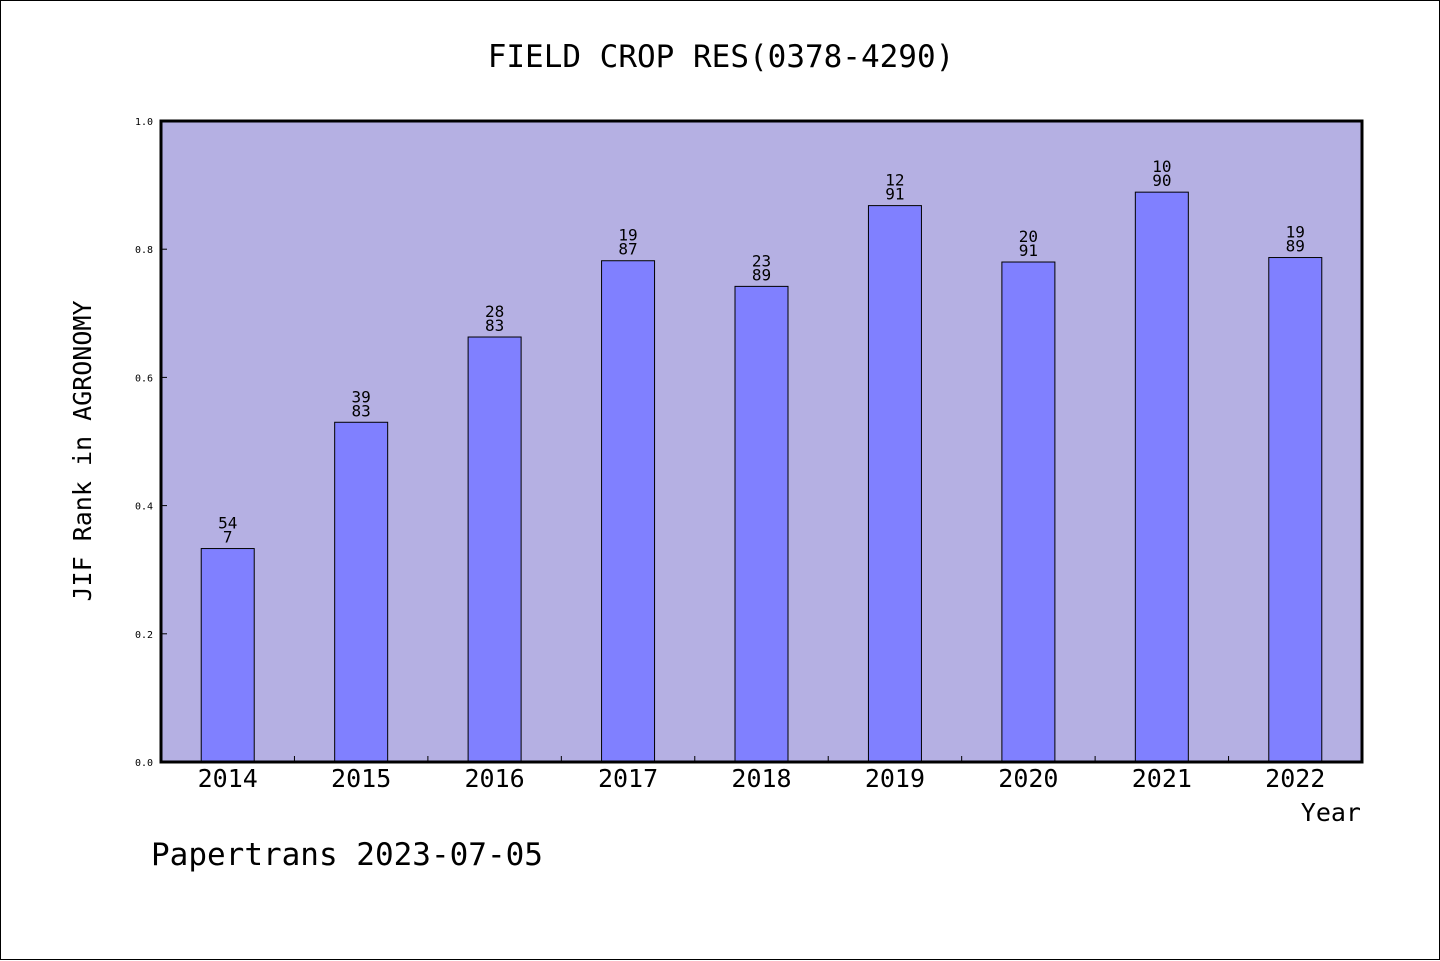 This screenshot has width=1440, height=961. Describe the element at coordinates (1161, 180) in the screenshot. I see `bar-label: 90` at that location.